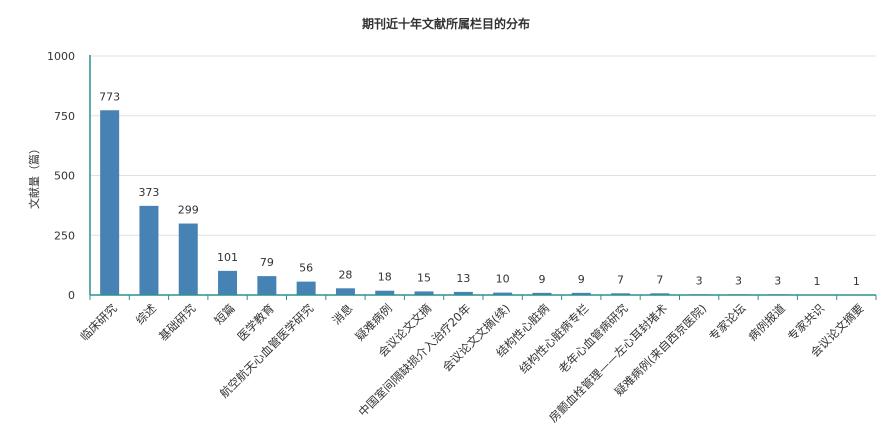 The height and width of the screenshot is (436, 893). I want to click on x-tick-label: 结构性心脏病专栏, so click(553, 338).